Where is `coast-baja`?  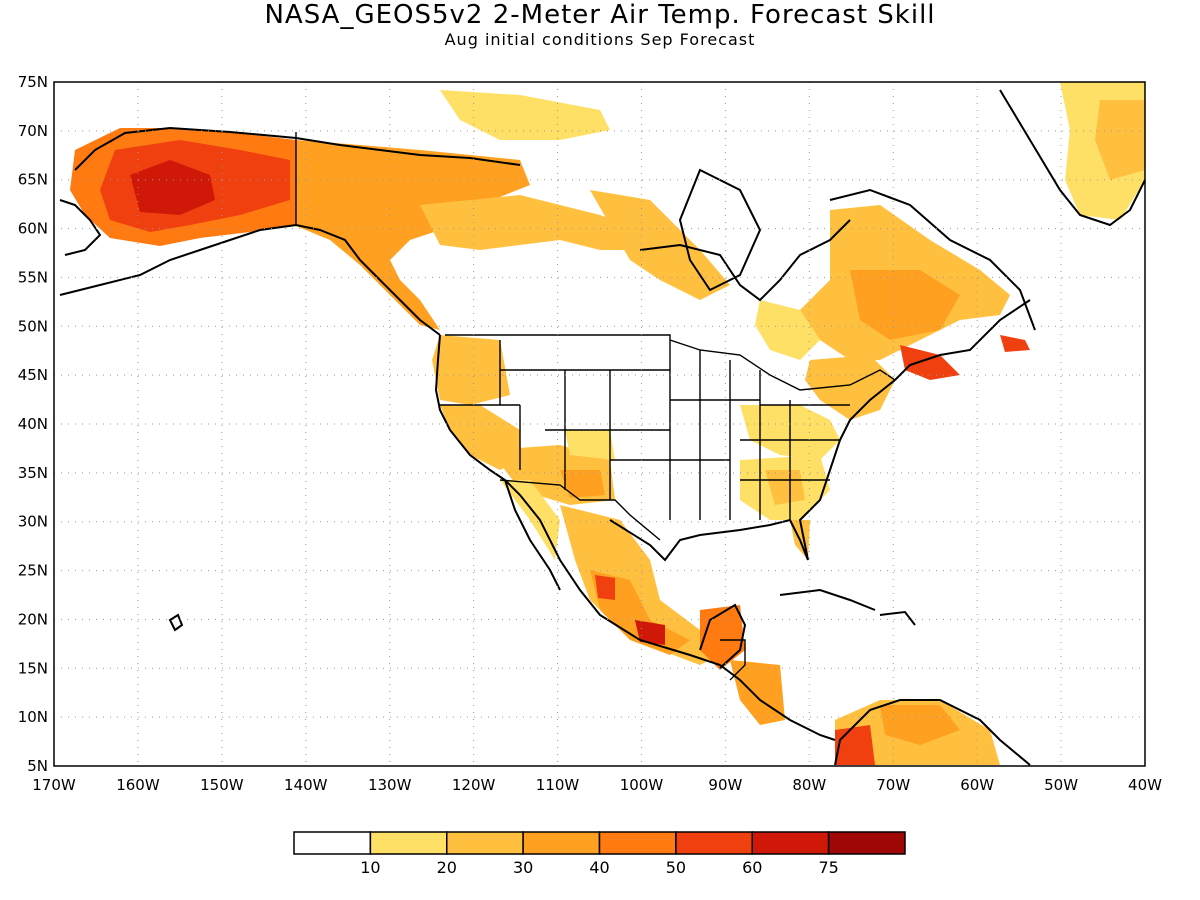 coast-baja is located at coordinates (532, 535).